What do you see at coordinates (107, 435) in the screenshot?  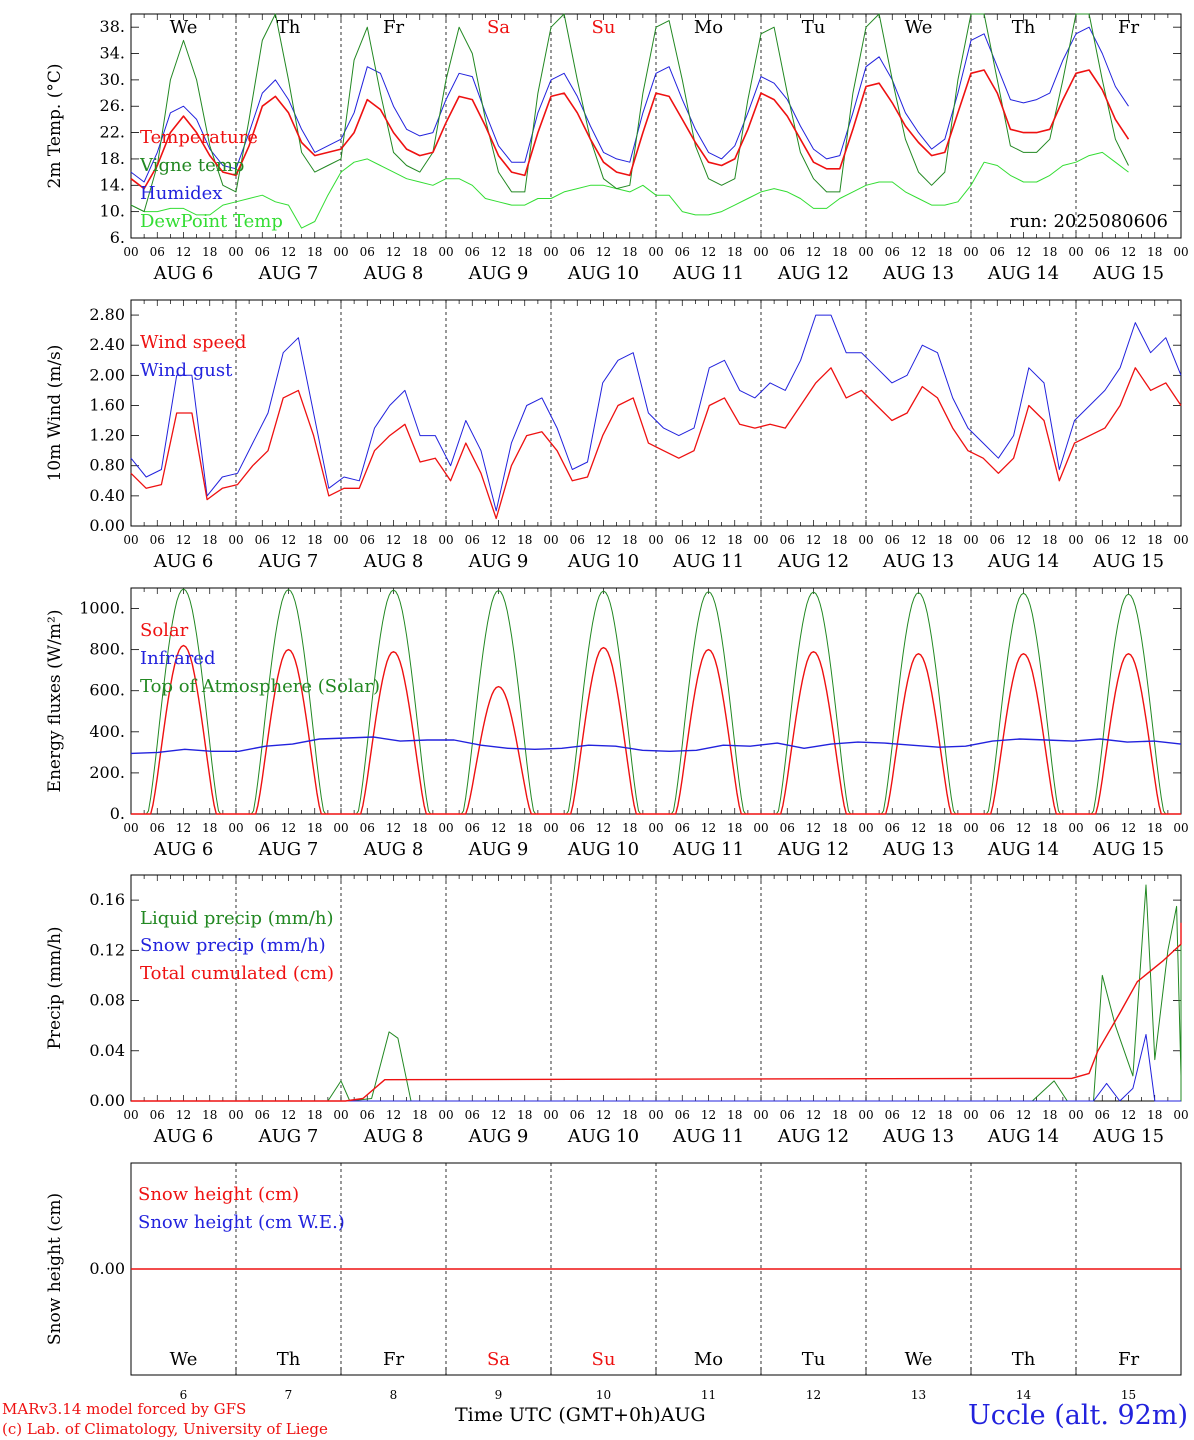 I see `y-tick-label: 1.20` at bounding box center [107, 435].